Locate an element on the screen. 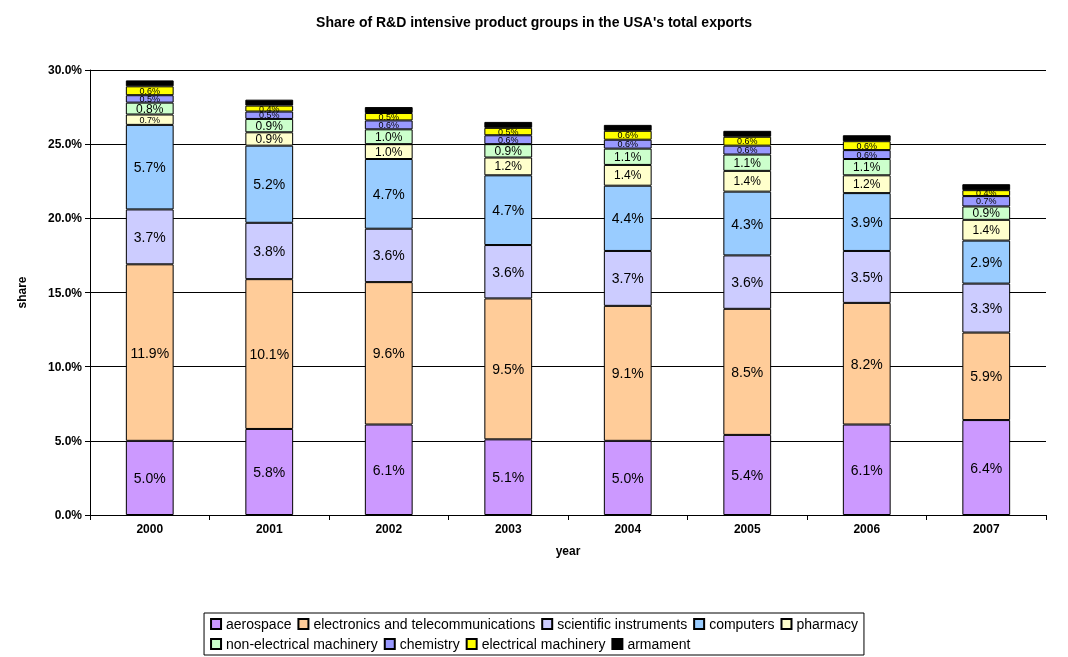 The image size is (1068, 657). data-label: 9.1% is located at coordinates (627, 373).